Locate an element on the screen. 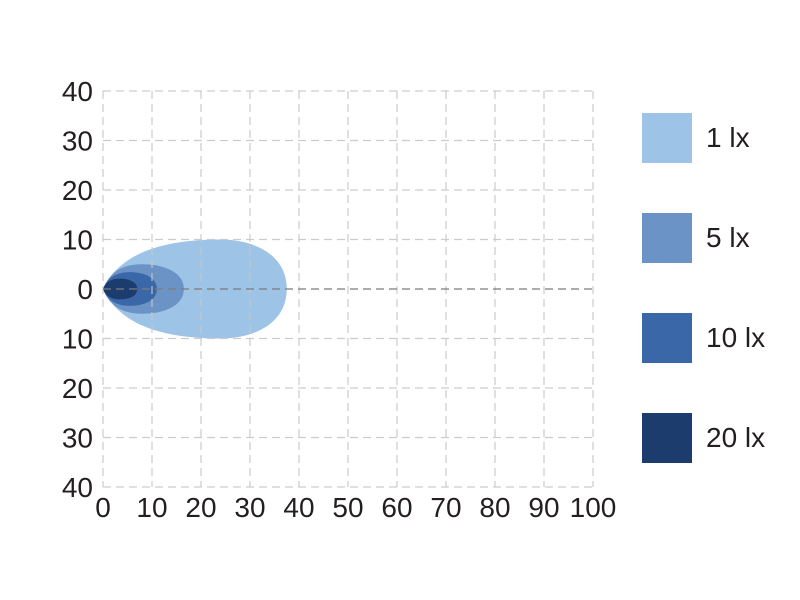 The width and height of the screenshot is (800, 600). x-tick-label: 80 is located at coordinates (494, 507).